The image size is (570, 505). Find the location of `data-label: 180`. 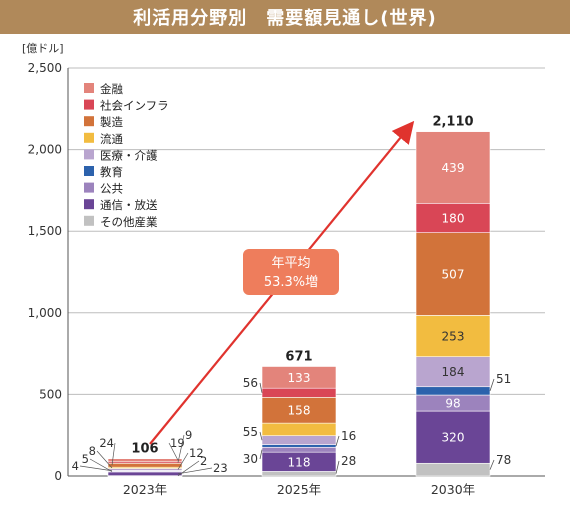

data-label: 180 is located at coordinates (453, 218).